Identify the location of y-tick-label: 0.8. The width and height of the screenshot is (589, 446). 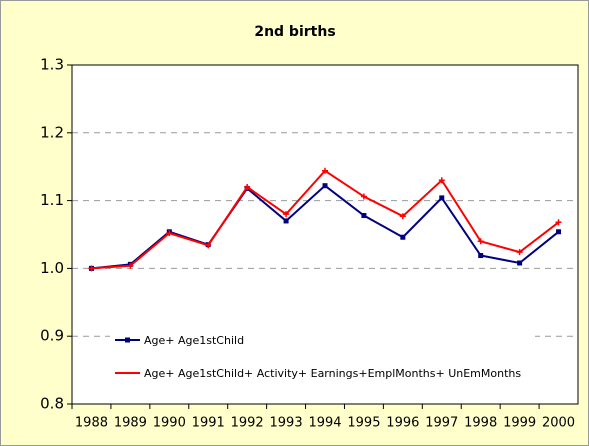
(52, 404).